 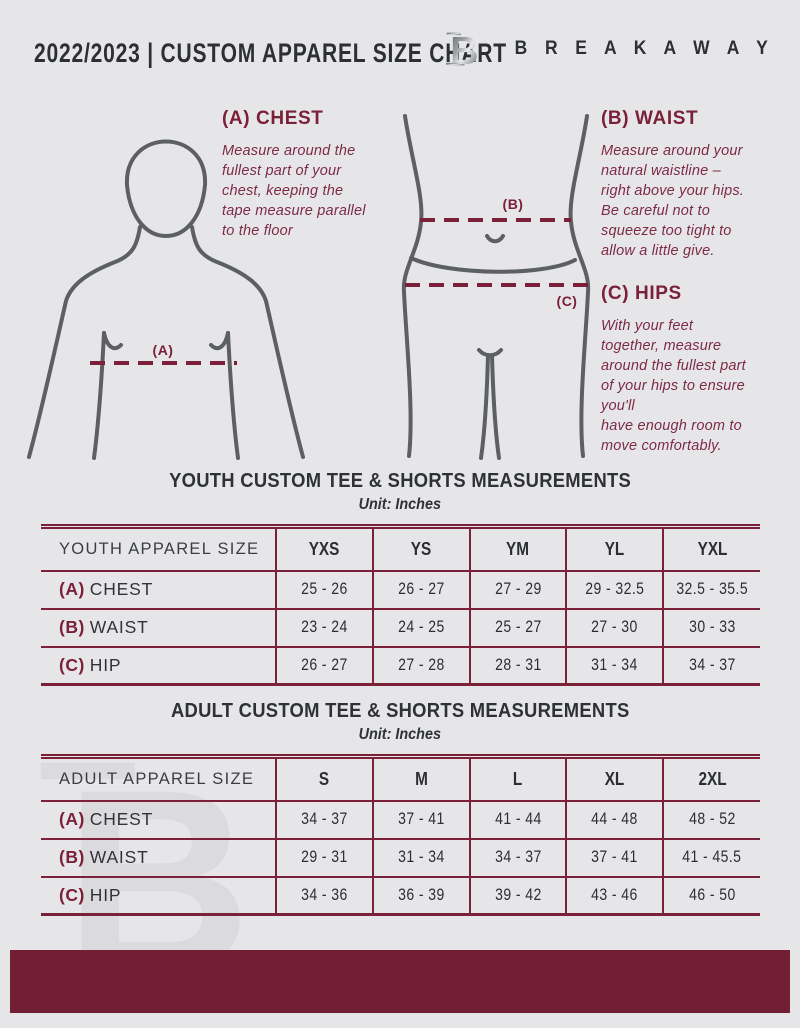 I want to click on measurement-value-cell: 41 - 45.5, so click(x=711, y=857).